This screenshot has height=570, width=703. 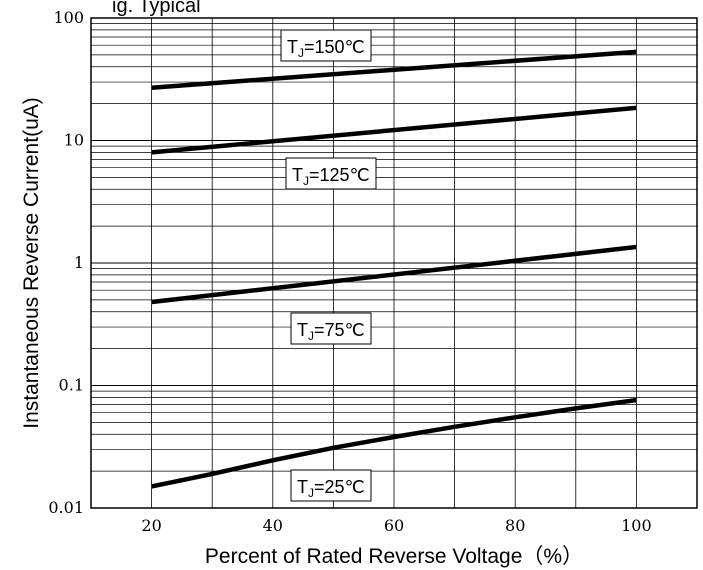 I want to click on y-tick-label: 10, so click(x=74, y=140).